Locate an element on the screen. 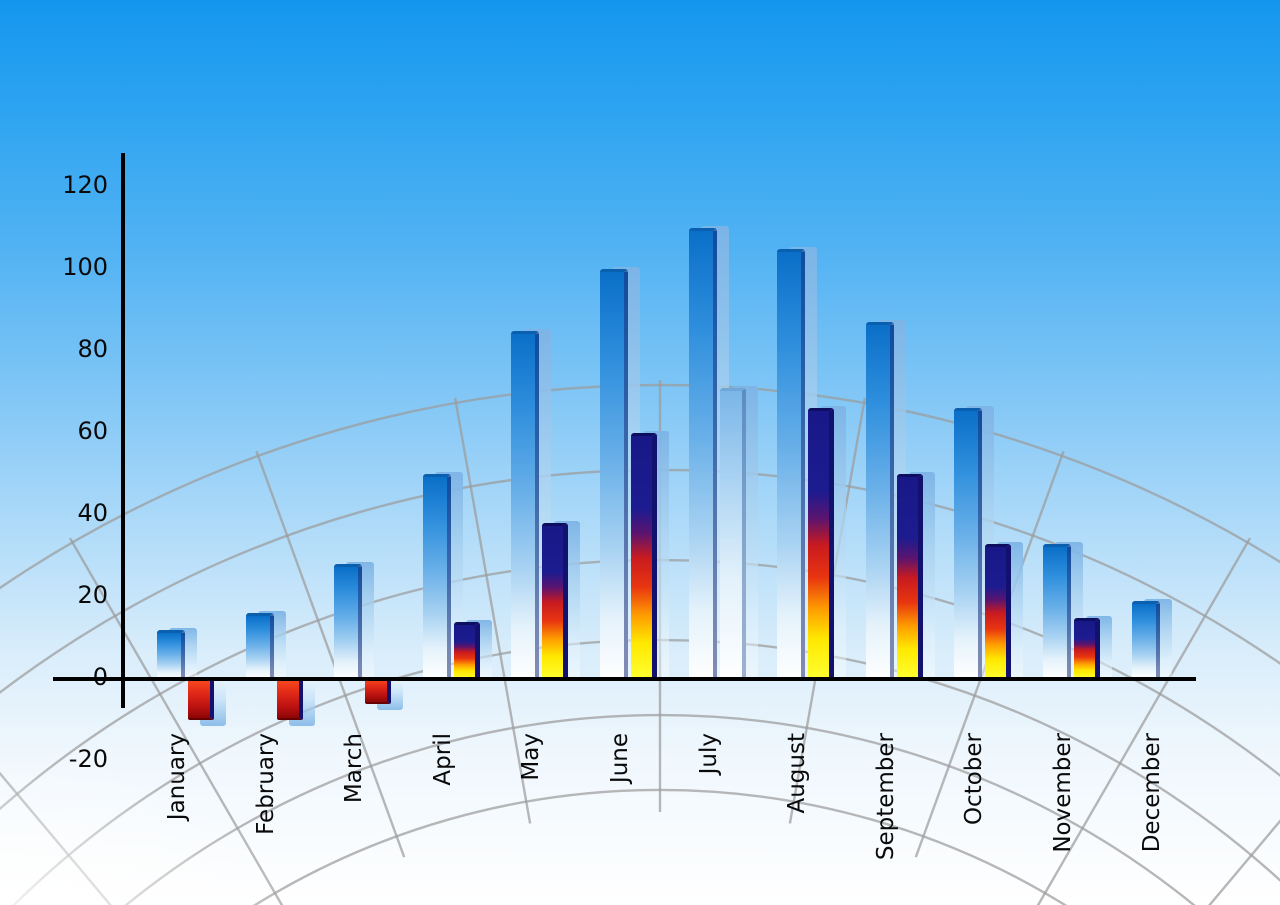 This screenshot has width=1280, height=905. bar-series_multicolor-july is located at coordinates (732, 533).